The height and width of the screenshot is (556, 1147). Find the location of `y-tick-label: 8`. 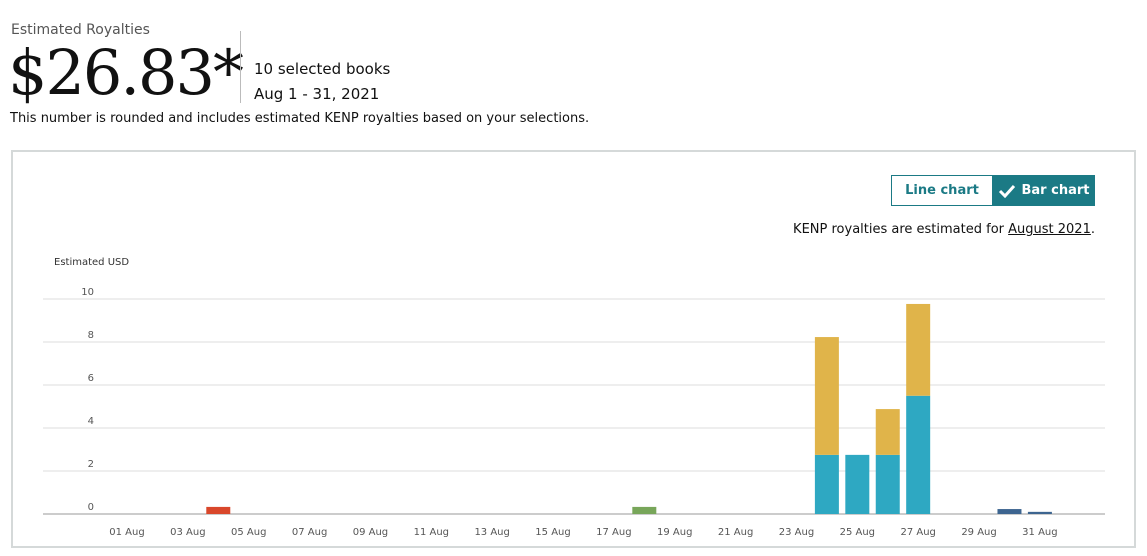

y-tick-label: 8 is located at coordinates (91, 335).